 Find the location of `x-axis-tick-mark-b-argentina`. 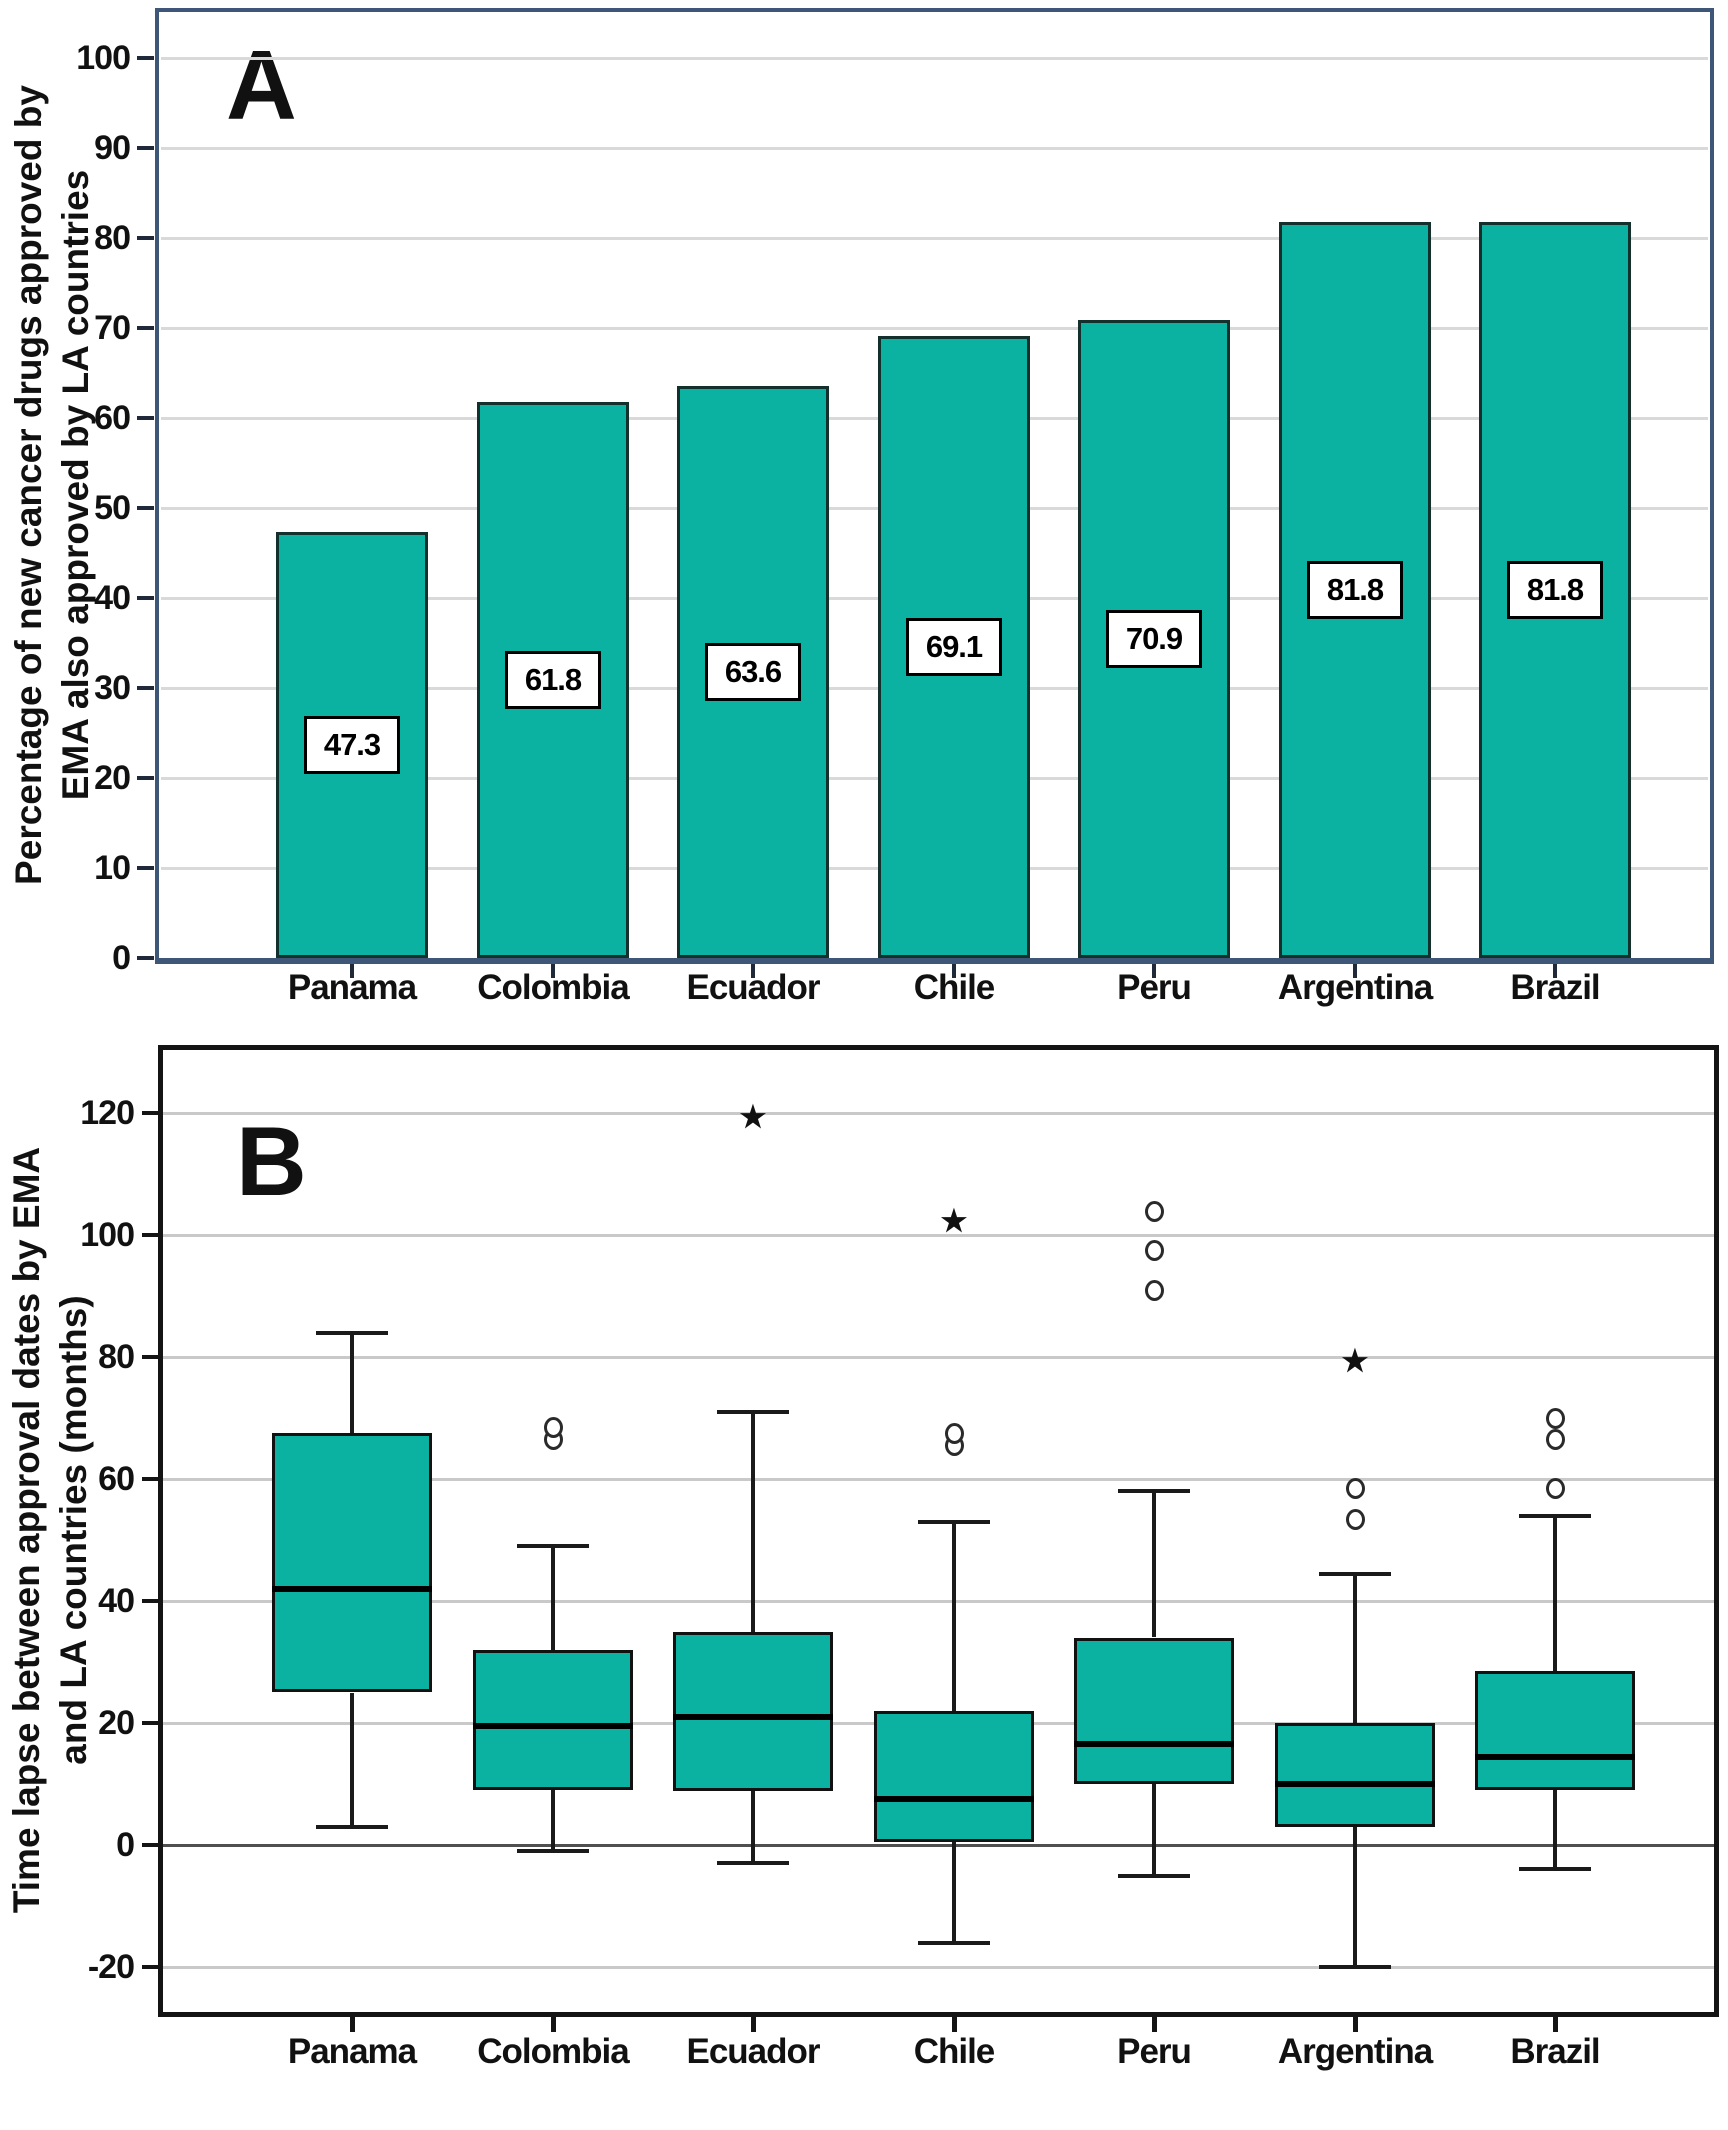

x-axis-tick-mark-b-argentina is located at coordinates (1355, 2024).